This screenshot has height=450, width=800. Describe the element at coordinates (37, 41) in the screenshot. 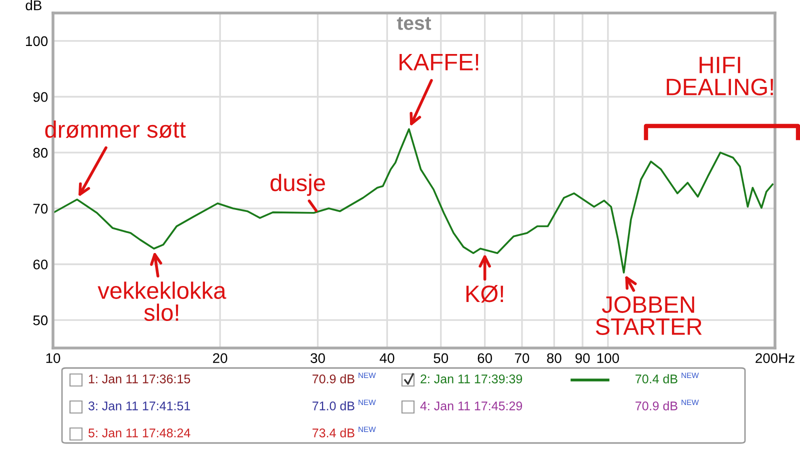

I see `y-tick-label: 100` at that location.